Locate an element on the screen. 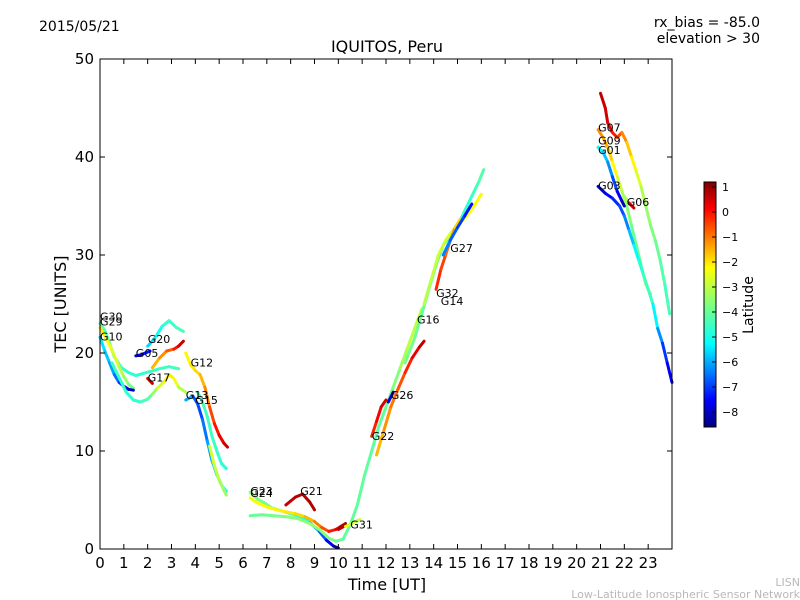  x-tick-label: 16 is located at coordinates (481, 563).